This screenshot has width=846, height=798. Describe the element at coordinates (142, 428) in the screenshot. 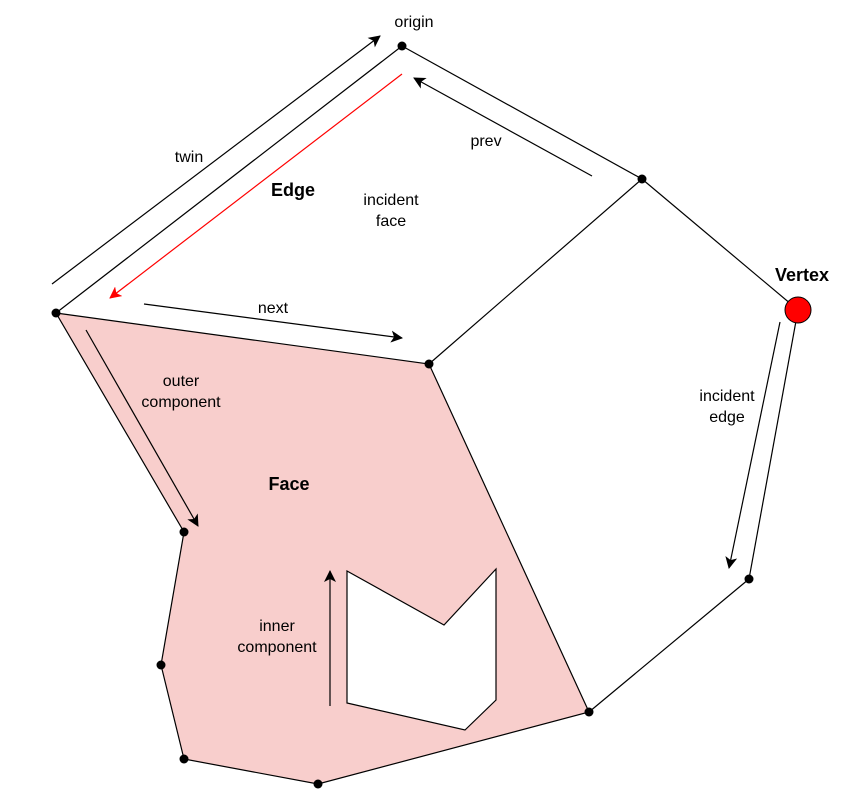

I see `outer-component-arrow` at that location.